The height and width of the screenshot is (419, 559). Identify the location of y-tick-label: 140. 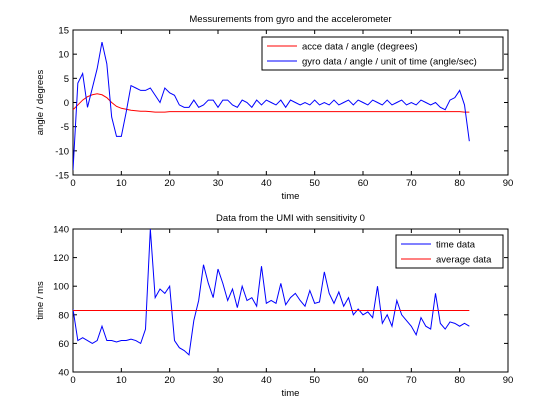
(61, 230).